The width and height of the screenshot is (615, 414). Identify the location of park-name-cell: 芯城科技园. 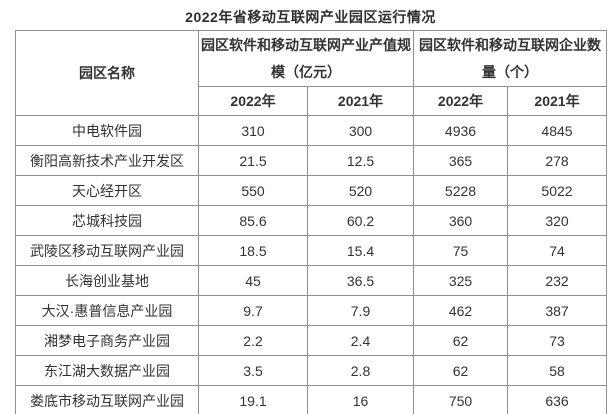
(107, 220).